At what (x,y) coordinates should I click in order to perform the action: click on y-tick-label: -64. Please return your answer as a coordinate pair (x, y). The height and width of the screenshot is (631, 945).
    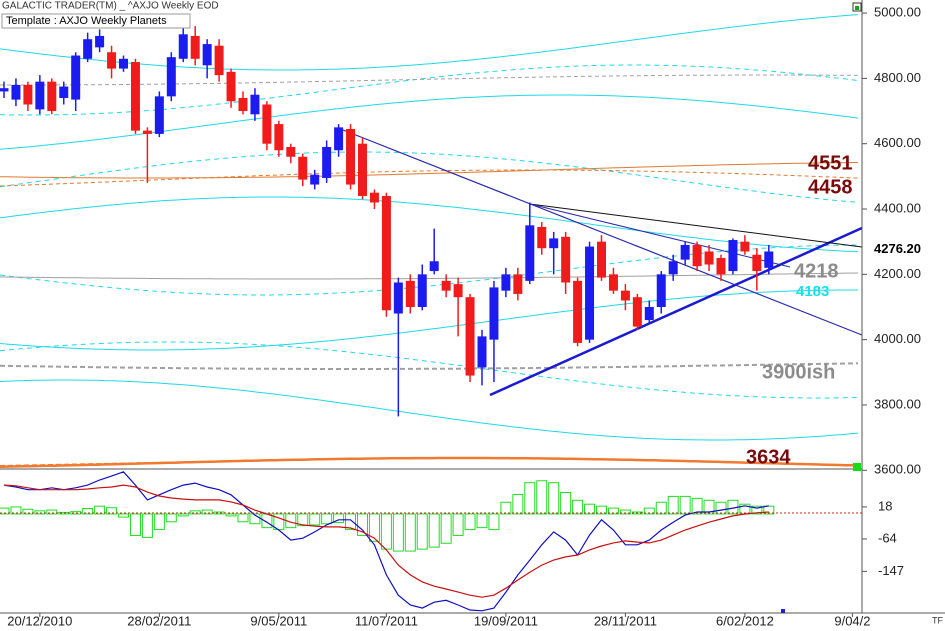
    Looking at the image, I should click on (887, 537).